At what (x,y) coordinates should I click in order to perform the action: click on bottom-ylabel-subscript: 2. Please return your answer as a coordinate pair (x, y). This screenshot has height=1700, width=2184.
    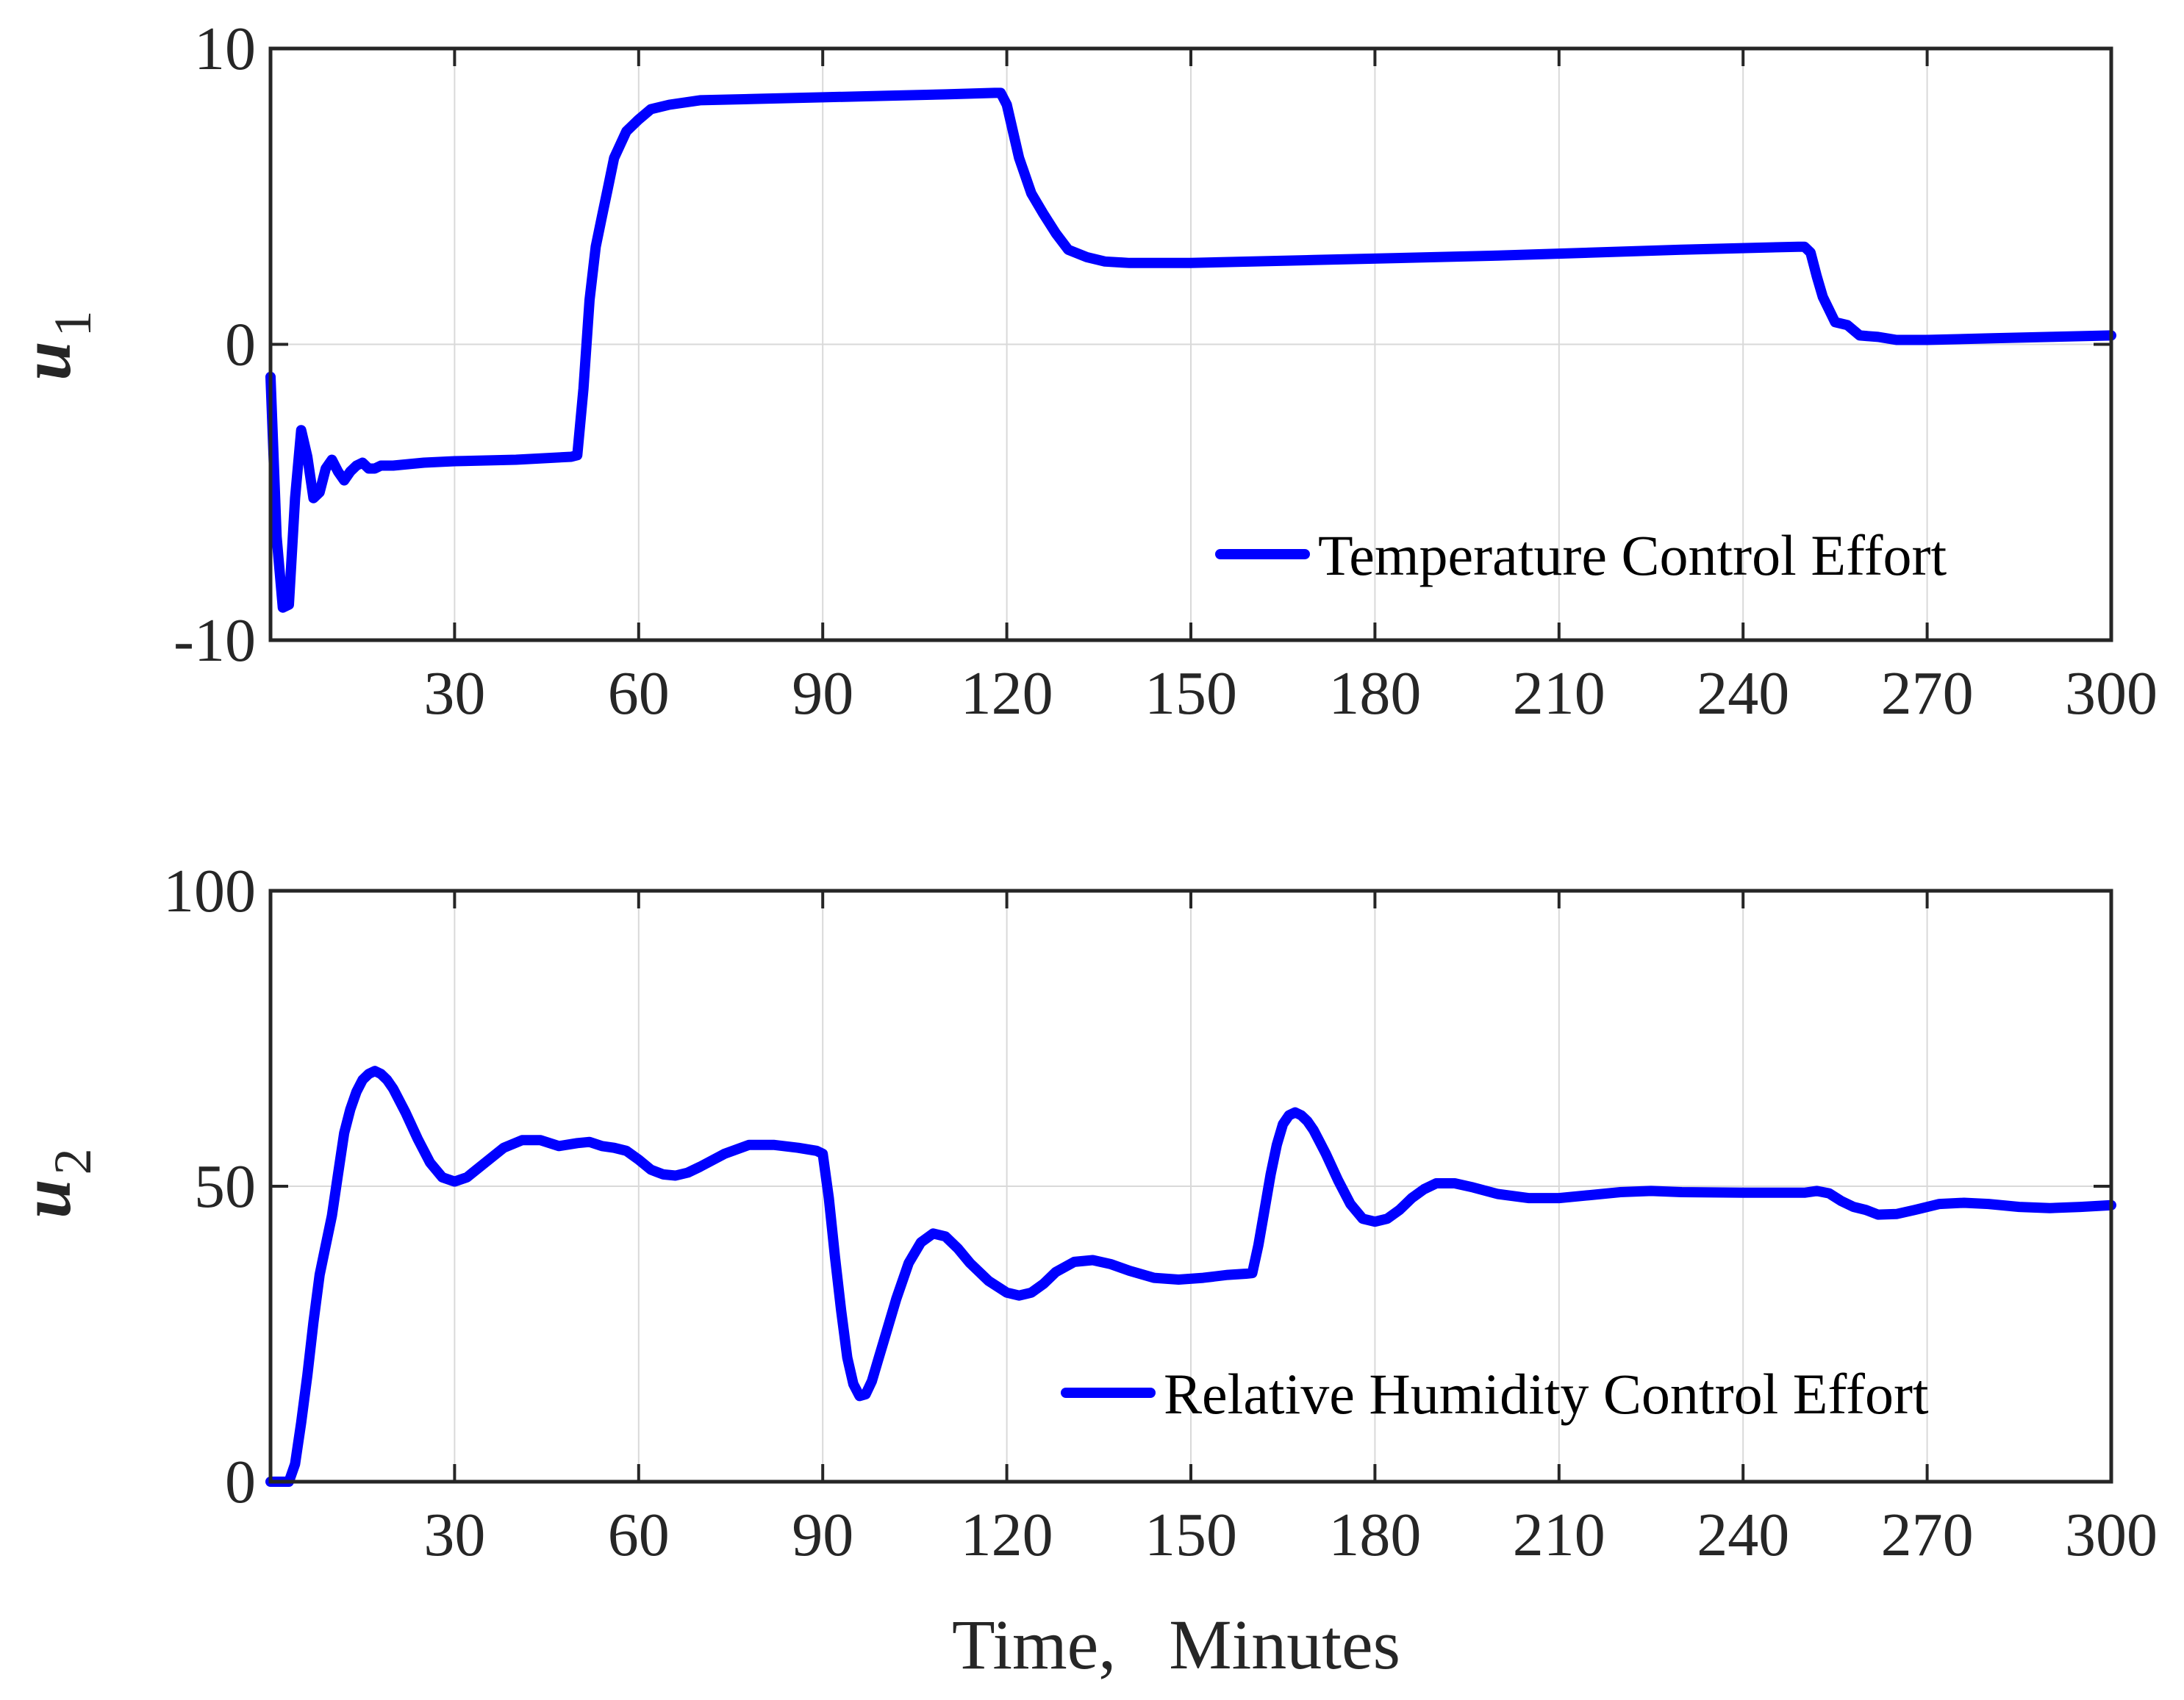
    Looking at the image, I should click on (72, 1161).